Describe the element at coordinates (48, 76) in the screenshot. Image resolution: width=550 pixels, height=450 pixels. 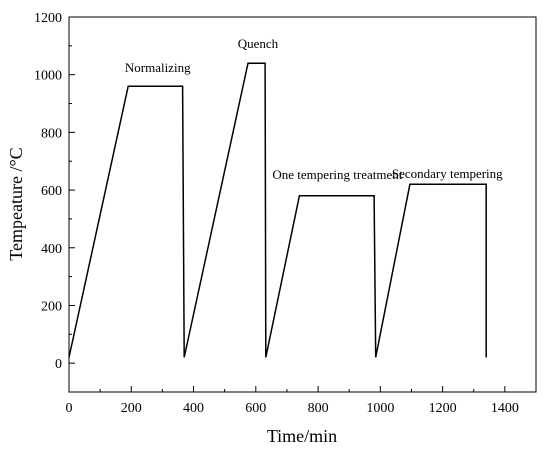
I see `y-tick-label: 1000` at that location.